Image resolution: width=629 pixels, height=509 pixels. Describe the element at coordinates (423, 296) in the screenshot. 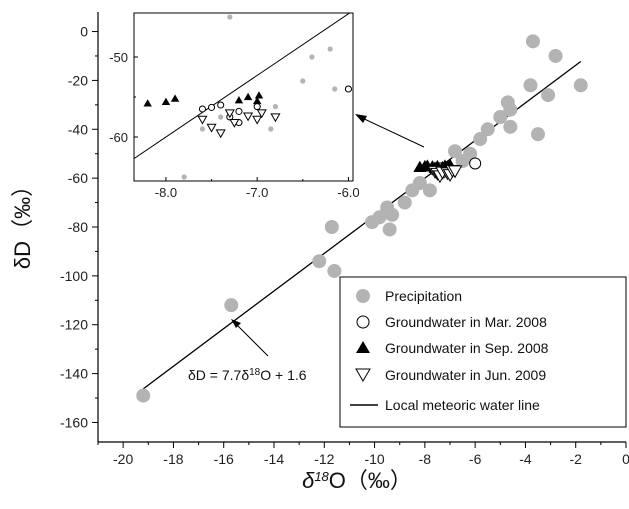

I see `legend-label-precipitation: Precipitation` at that location.